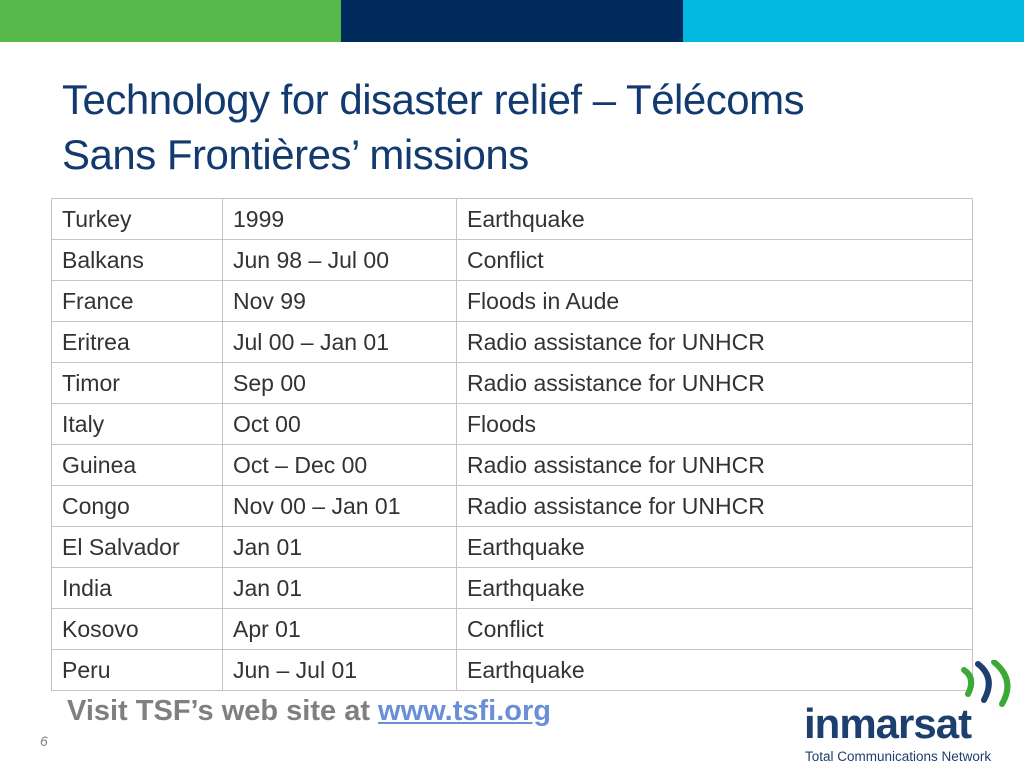 The height and width of the screenshot is (768, 1024). Describe the element at coordinates (44, 741) in the screenshot. I see `page-number: 6` at that location.